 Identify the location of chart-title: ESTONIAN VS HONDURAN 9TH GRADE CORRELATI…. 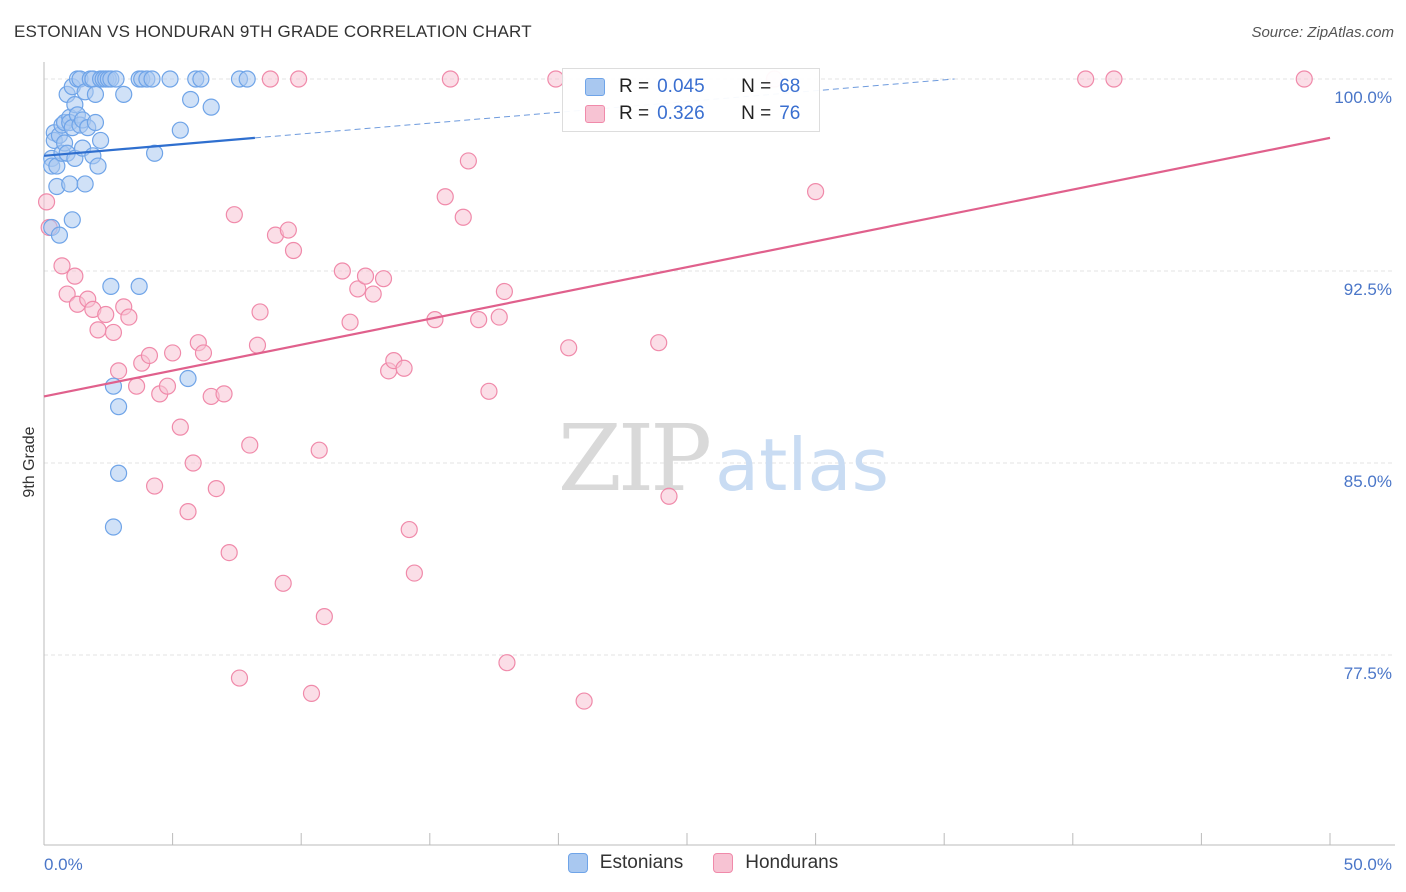
(273, 31).